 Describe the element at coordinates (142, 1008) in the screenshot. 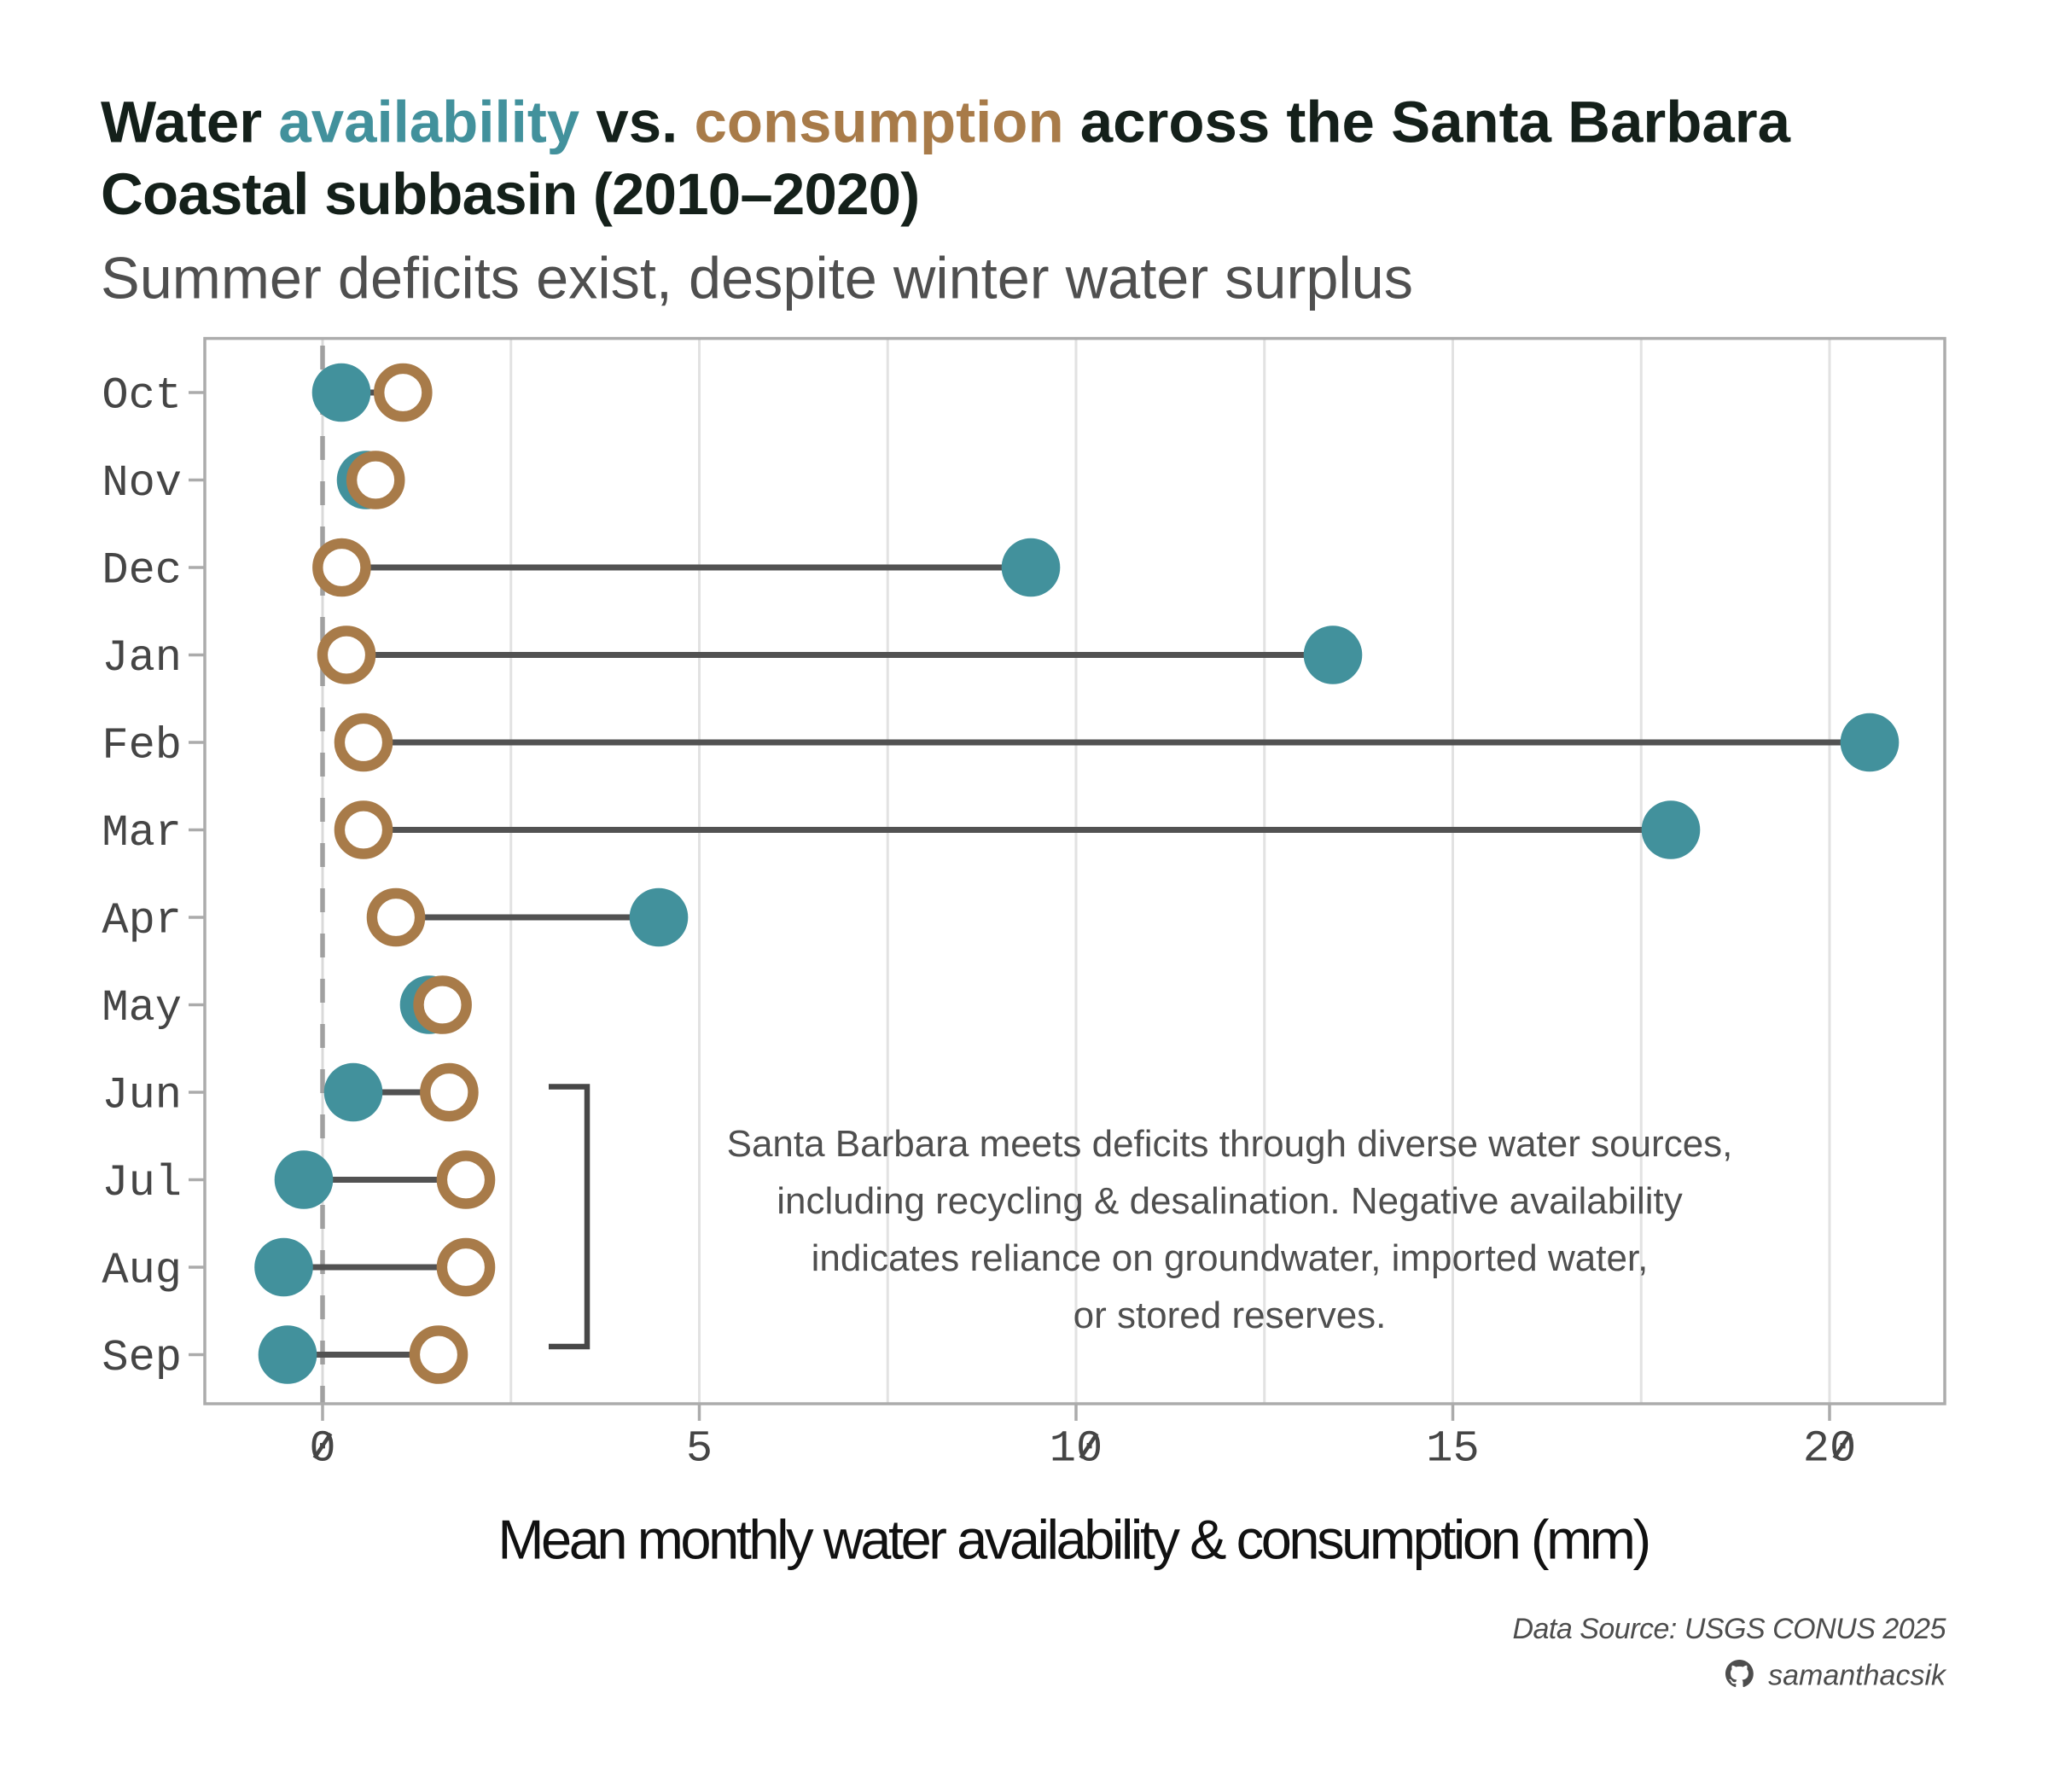

I see `svg-text: May` at that location.